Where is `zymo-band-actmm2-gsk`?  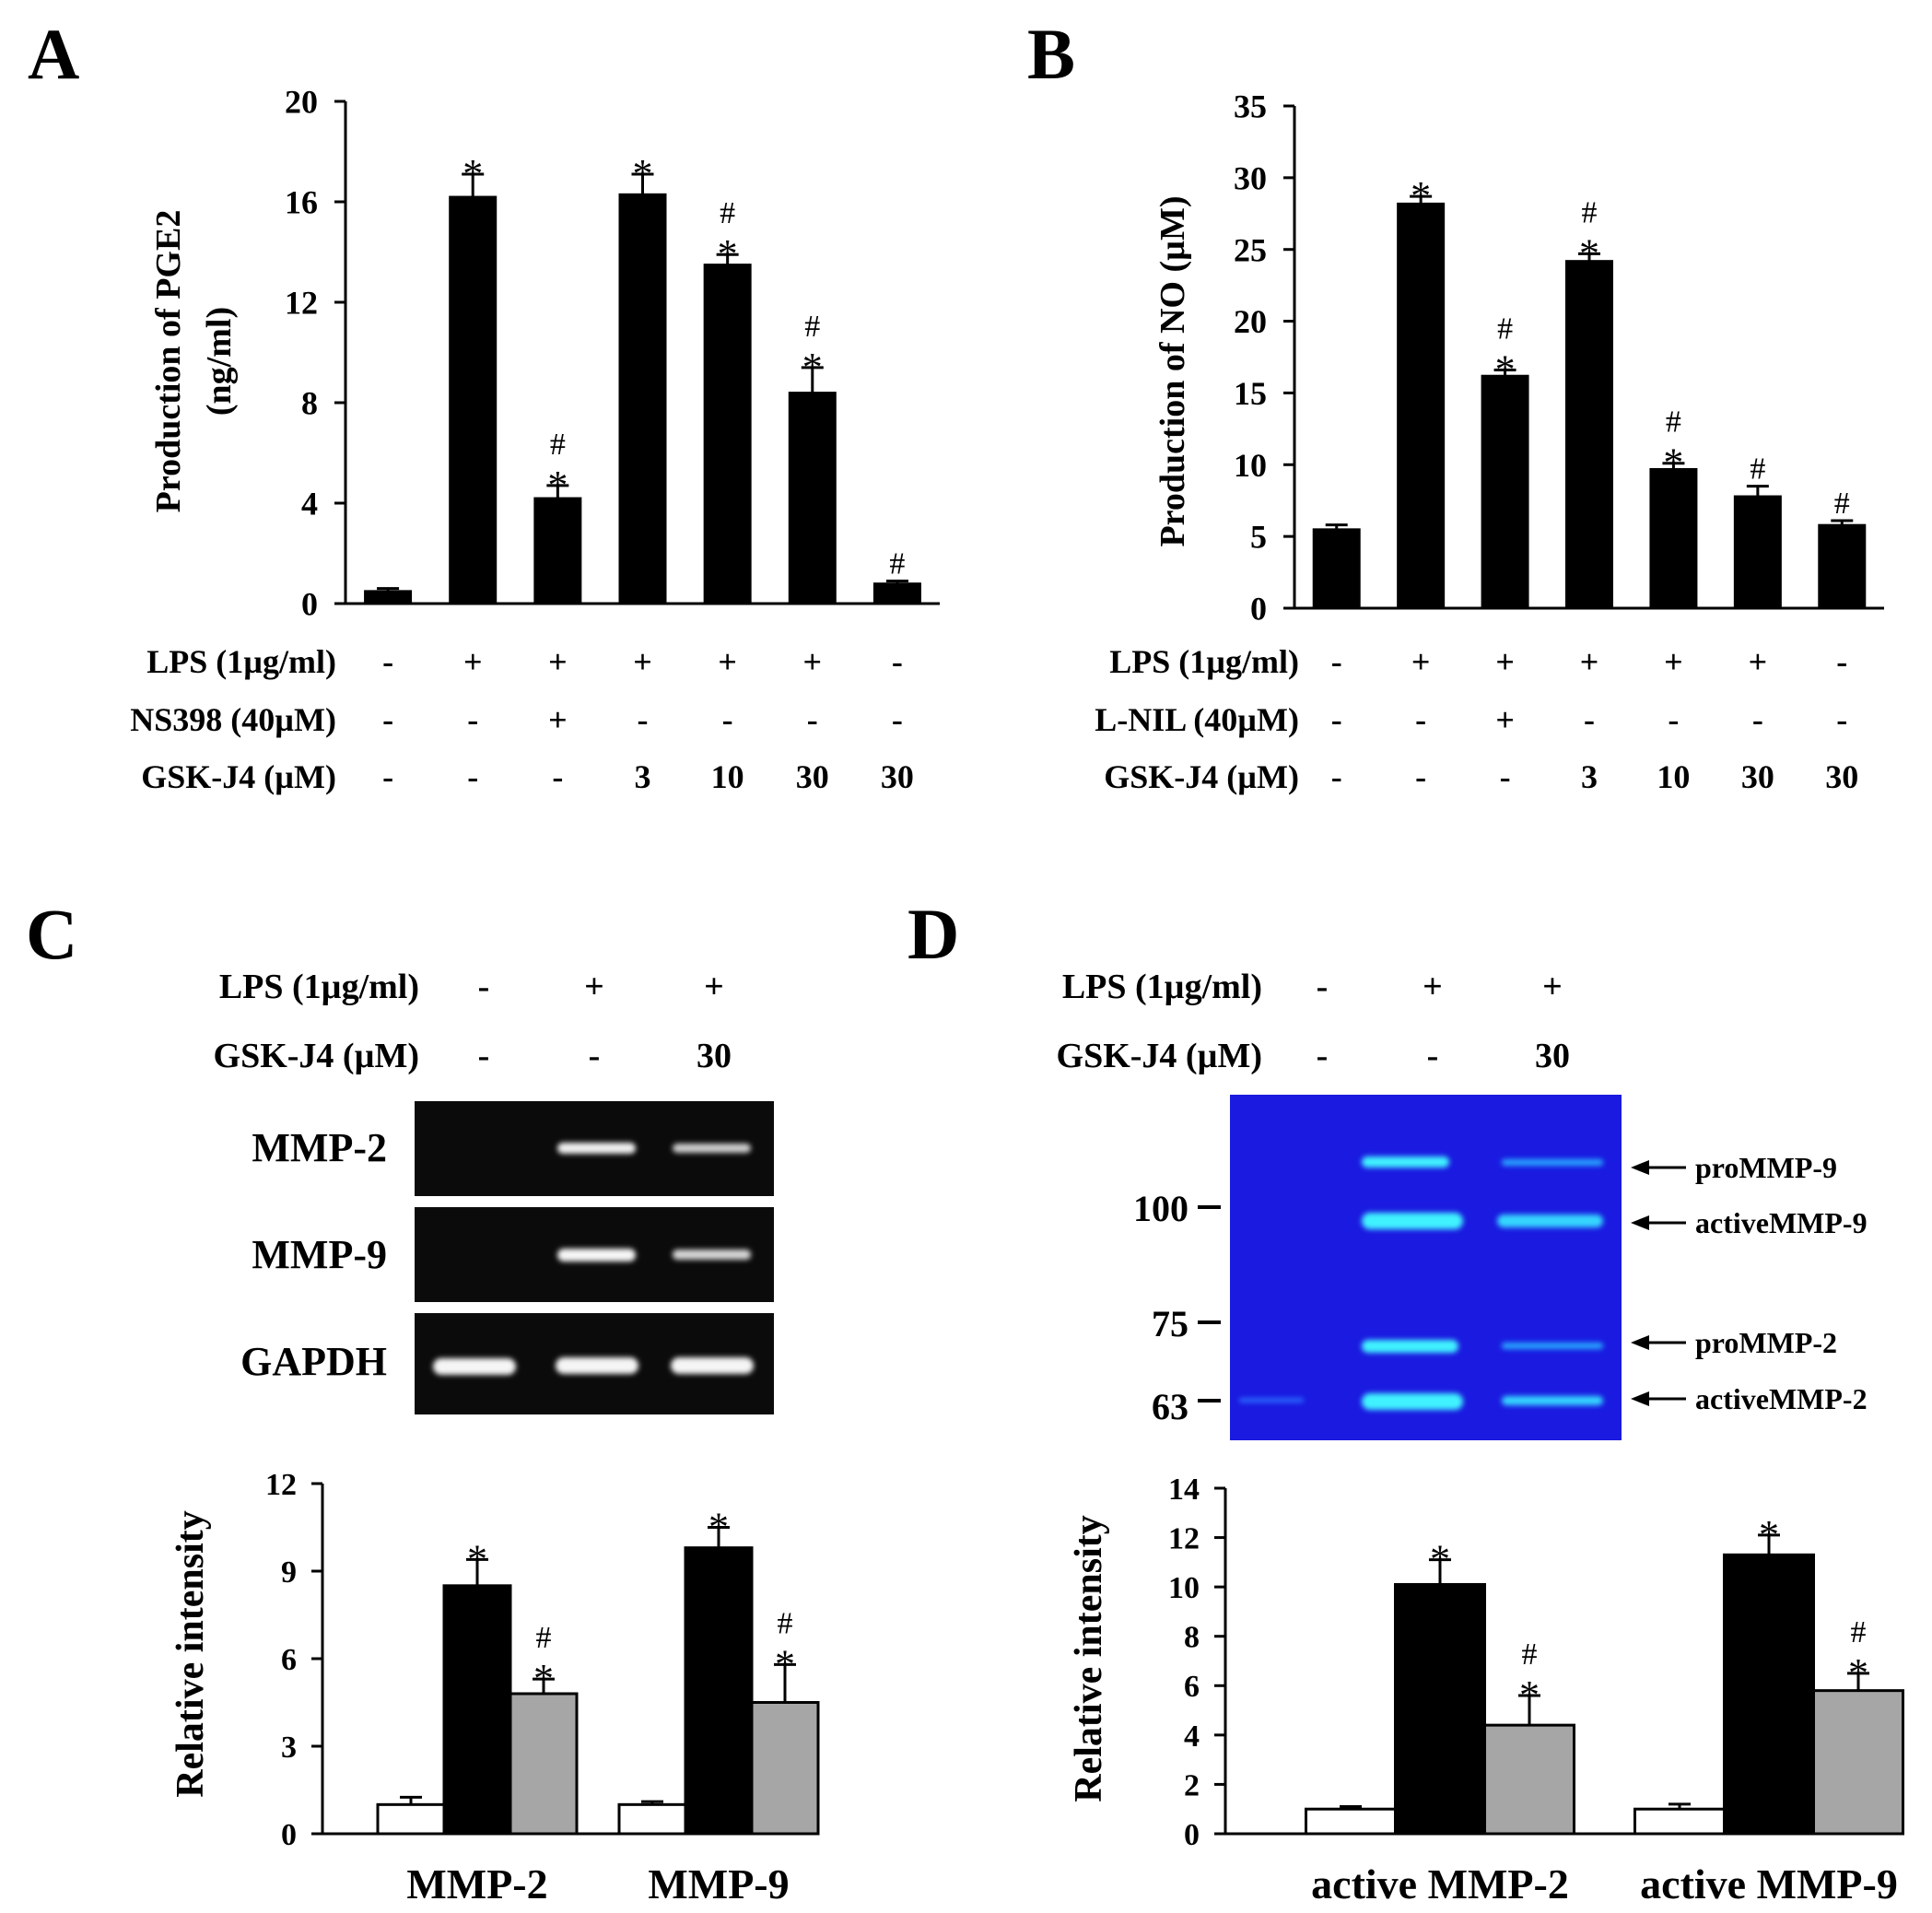 zymo-band-actmm2-gsk is located at coordinates (1552, 1400).